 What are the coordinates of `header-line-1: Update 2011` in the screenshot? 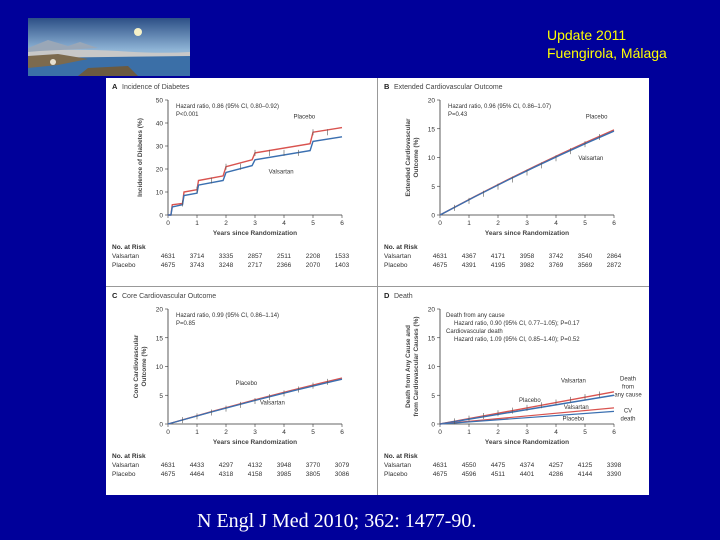 It's located at (587, 35).